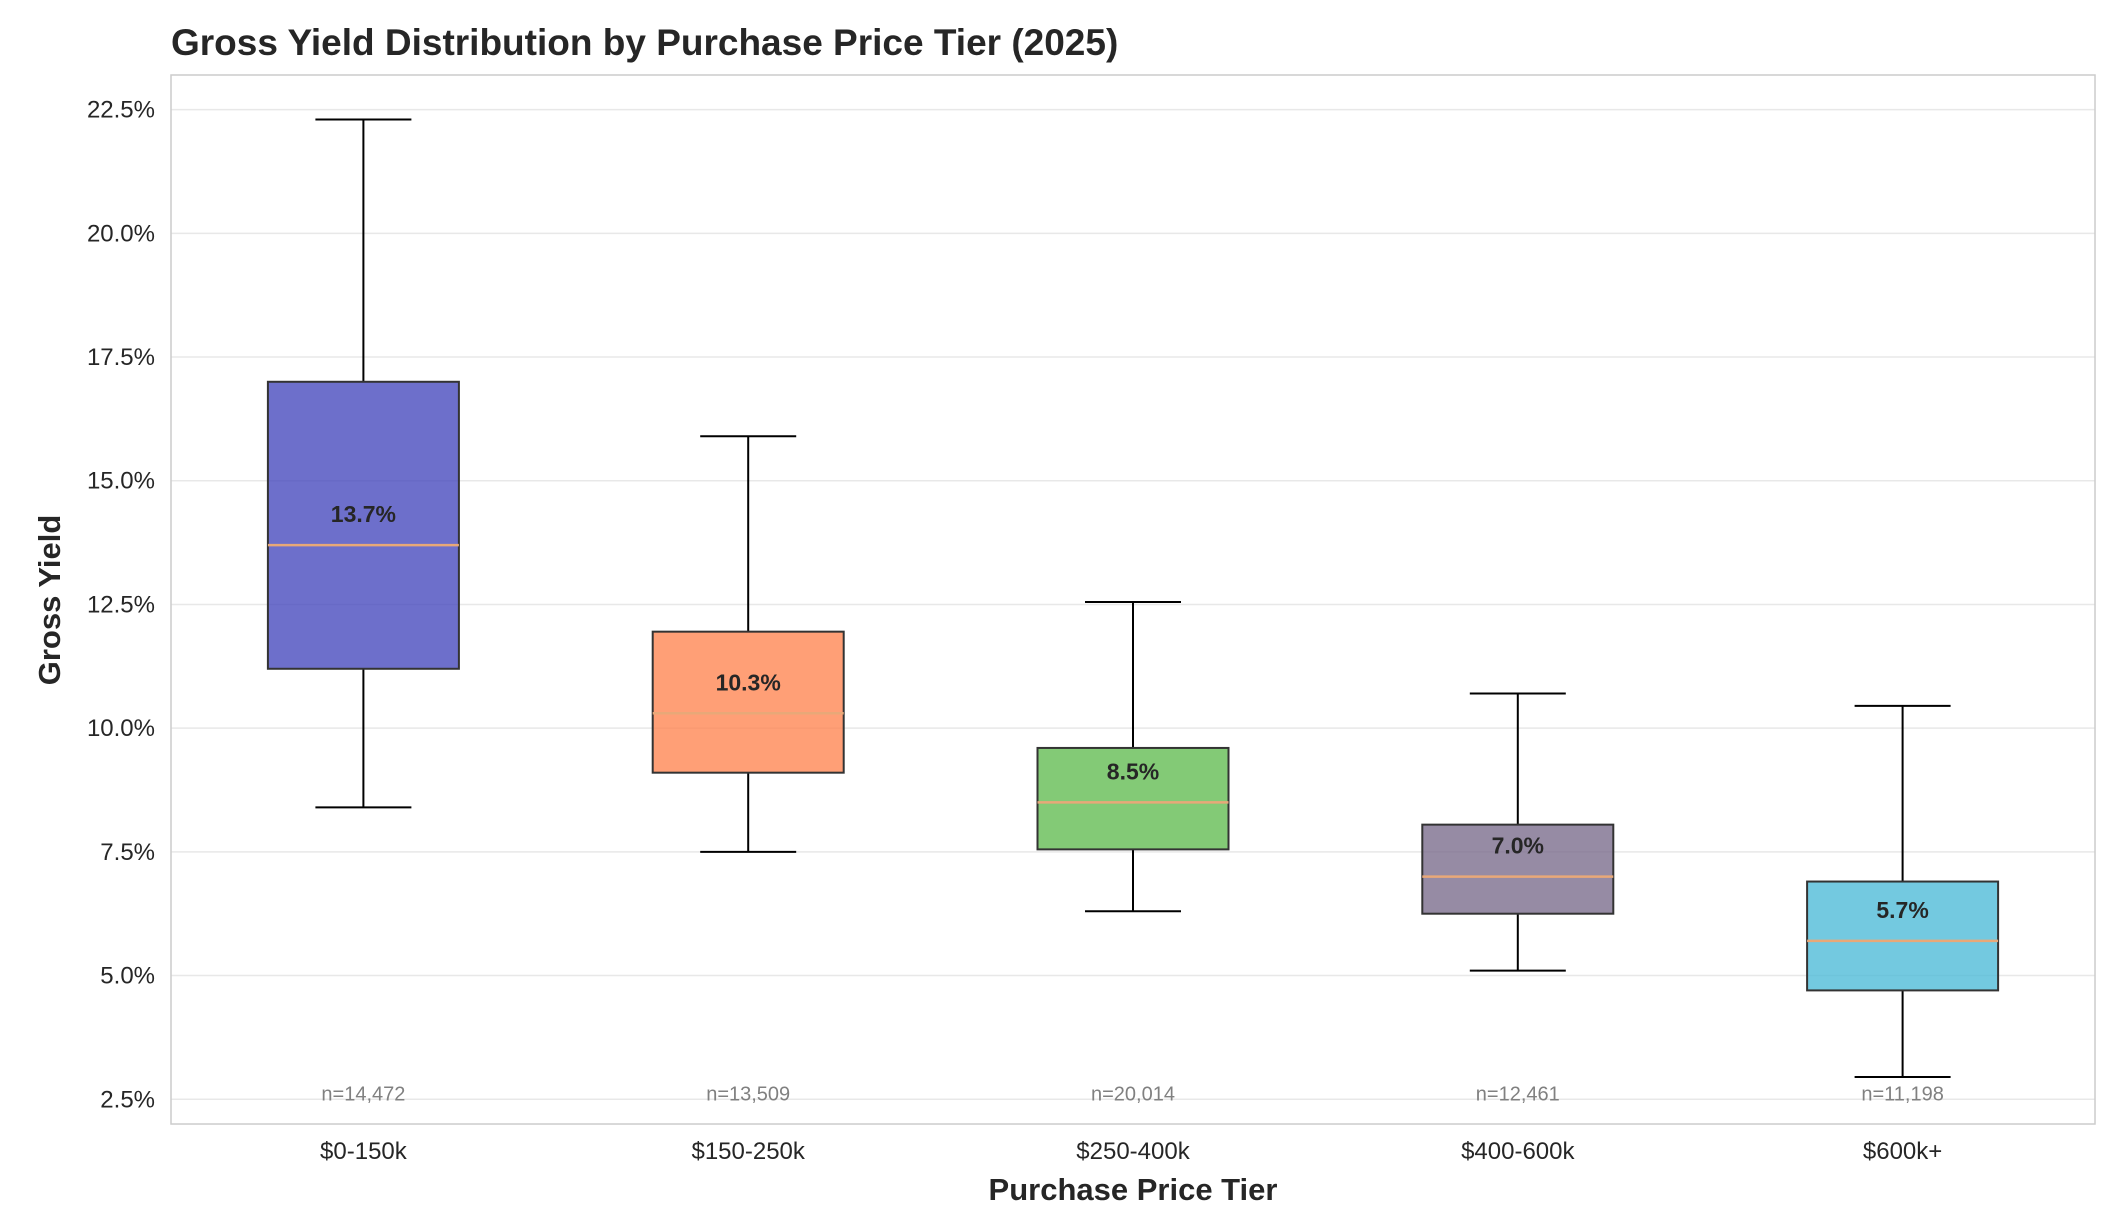  Describe the element at coordinates (121, 110) in the screenshot. I see `y-tick-label: 22.5%` at that location.